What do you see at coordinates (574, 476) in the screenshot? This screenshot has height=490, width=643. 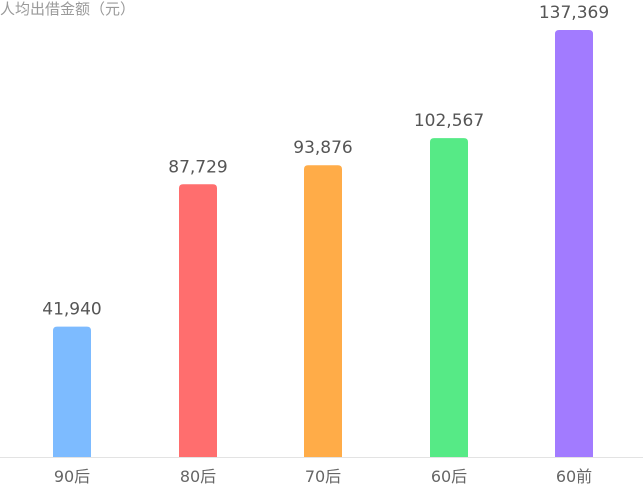 I see `x-tick-label-4: 60前` at bounding box center [574, 476].